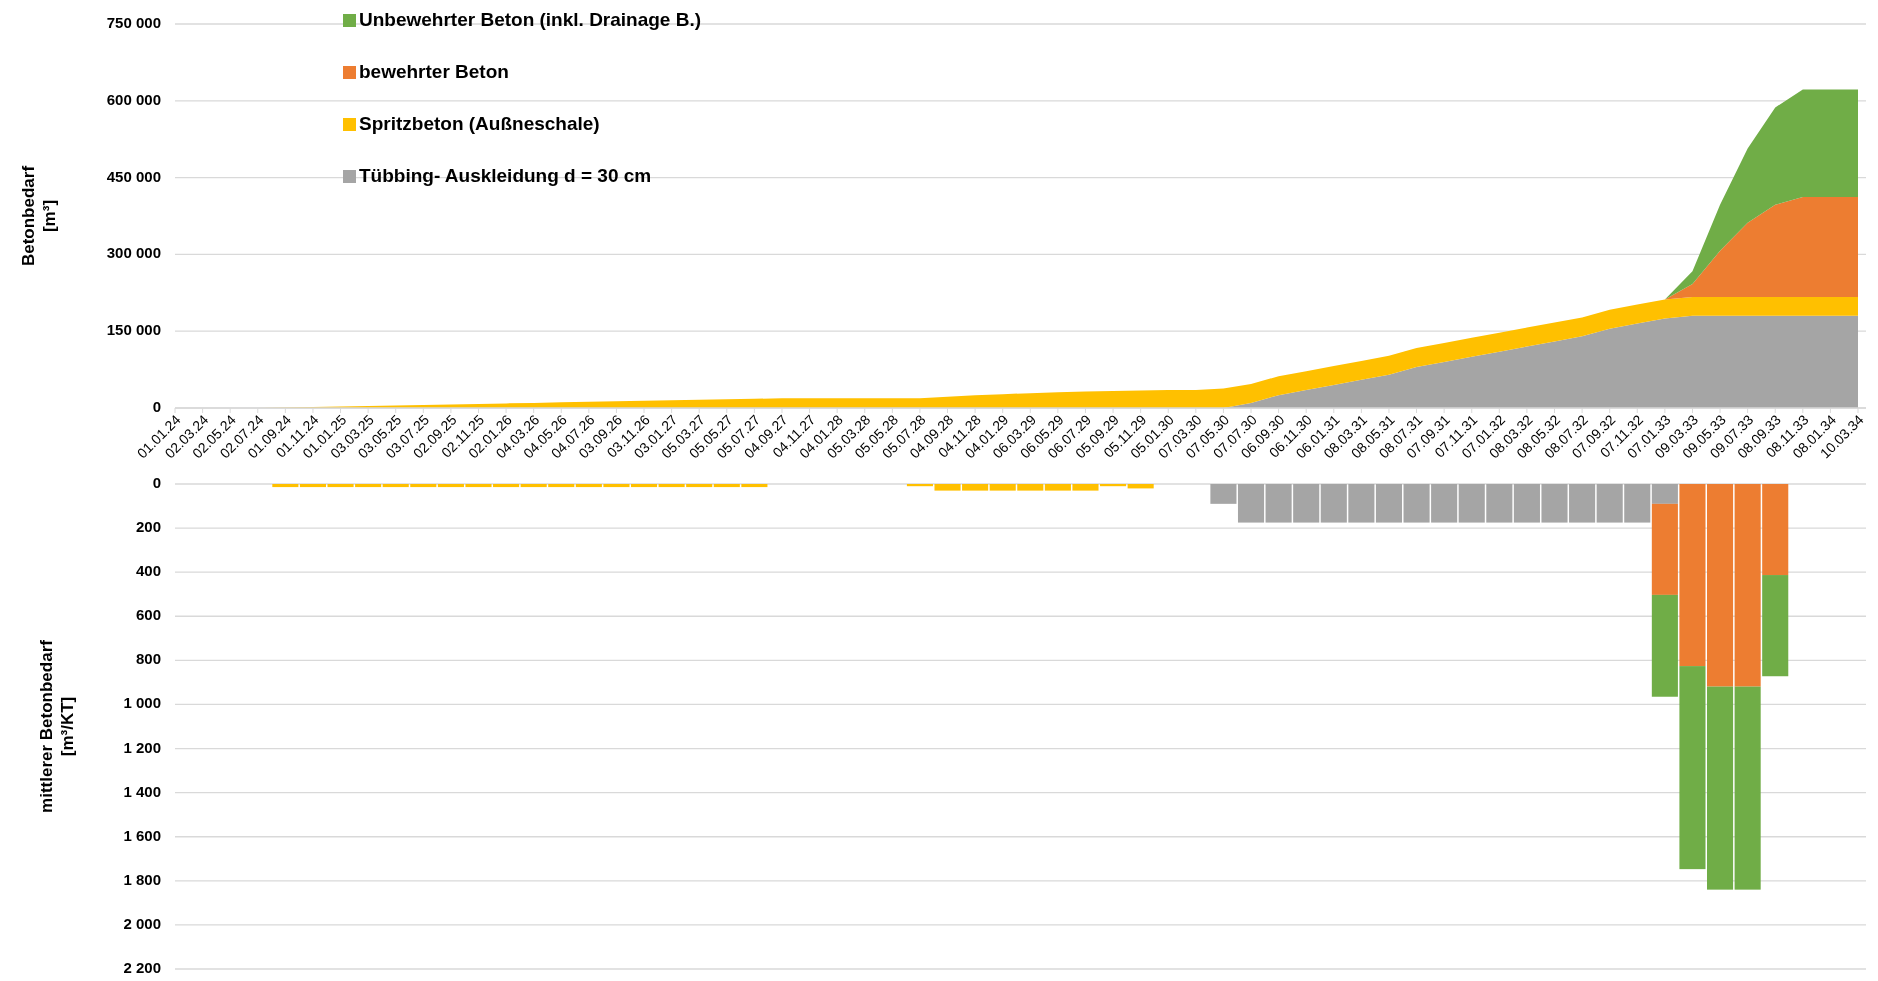  What do you see at coordinates (142, 879) in the screenshot?
I see `y-tick-label: 1 800` at bounding box center [142, 879].